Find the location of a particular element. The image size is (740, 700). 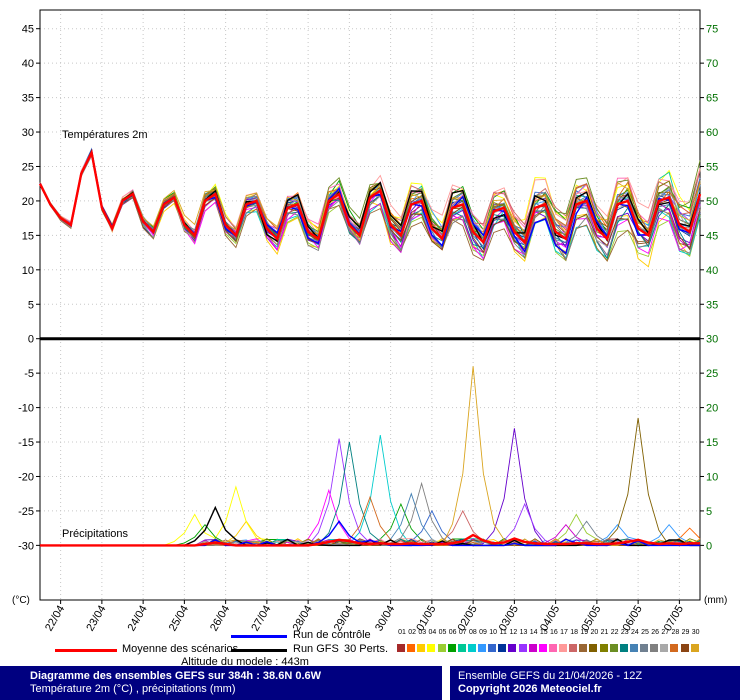

legend-member-number: 22 is located at coordinates (614, 632).